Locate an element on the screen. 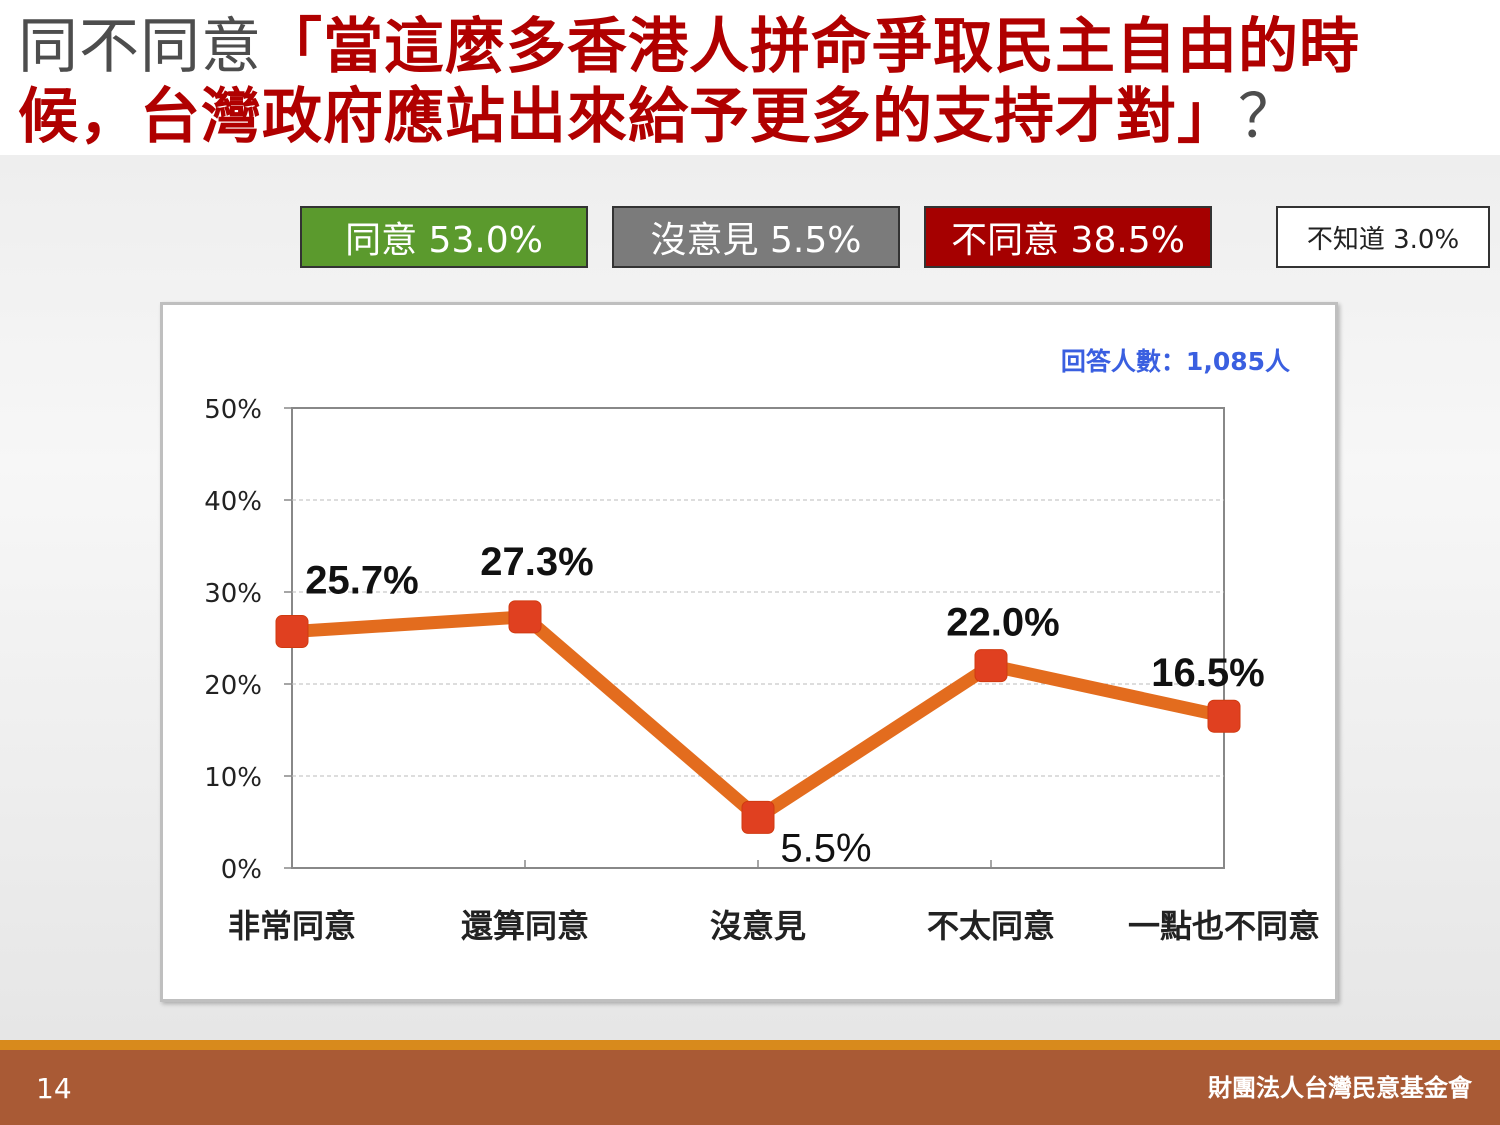 This screenshot has width=1500, height=1125. summary-disagree-box: 不同意 38.5% is located at coordinates (1068, 237).